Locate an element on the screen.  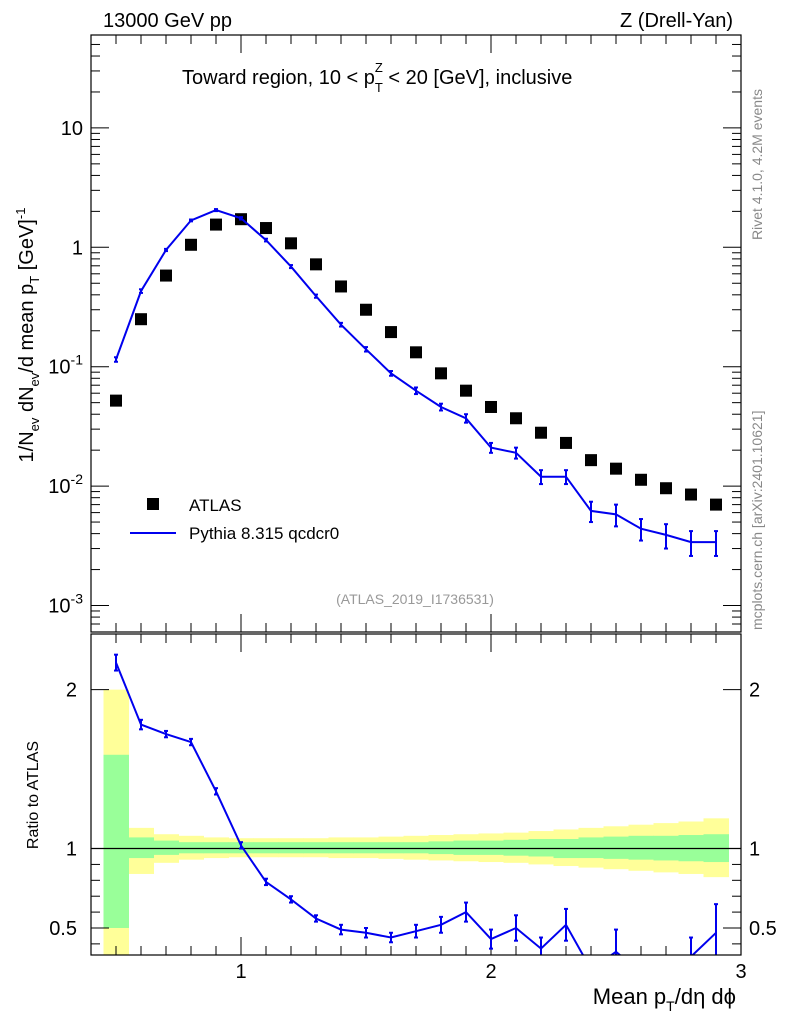
main-y-tick-label: 10⁻² is located at coordinates (65, 484).